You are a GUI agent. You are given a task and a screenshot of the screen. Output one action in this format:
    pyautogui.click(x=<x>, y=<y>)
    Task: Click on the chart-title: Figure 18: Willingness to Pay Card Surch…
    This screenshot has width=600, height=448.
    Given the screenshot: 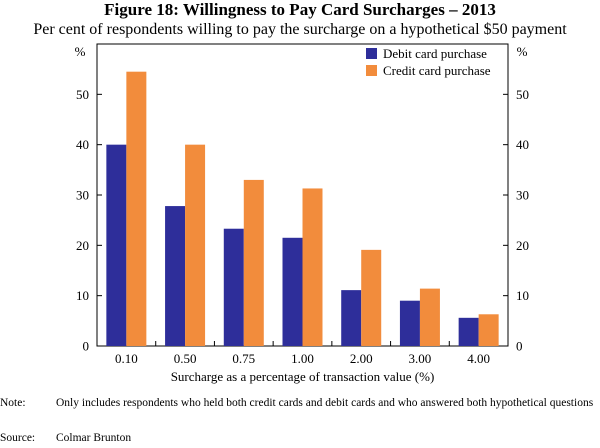 What is the action you would take?
    pyautogui.click(x=300, y=9)
    